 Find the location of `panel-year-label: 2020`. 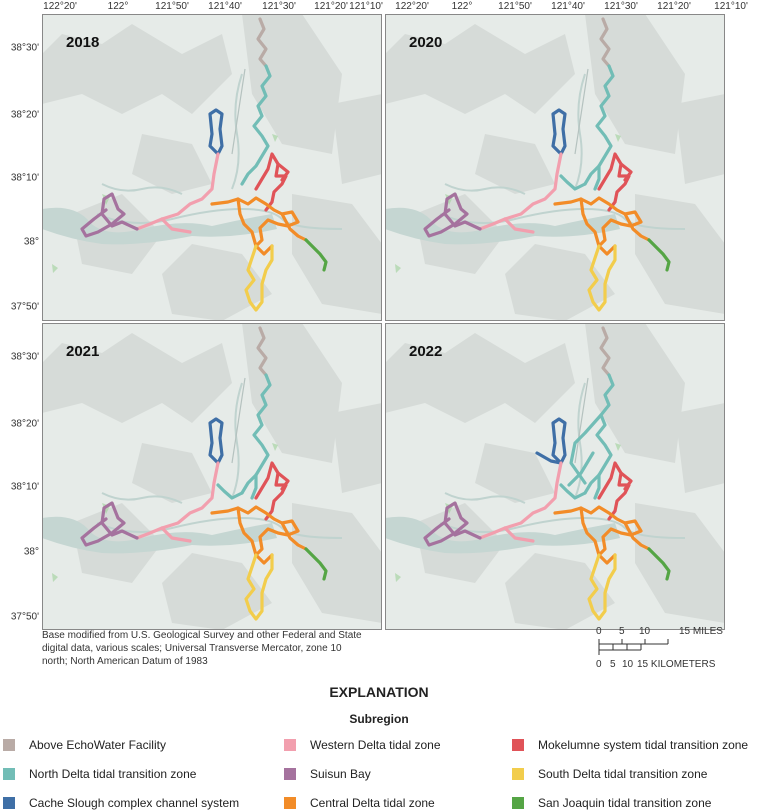

panel-year-label: 2020 is located at coordinates (426, 42).